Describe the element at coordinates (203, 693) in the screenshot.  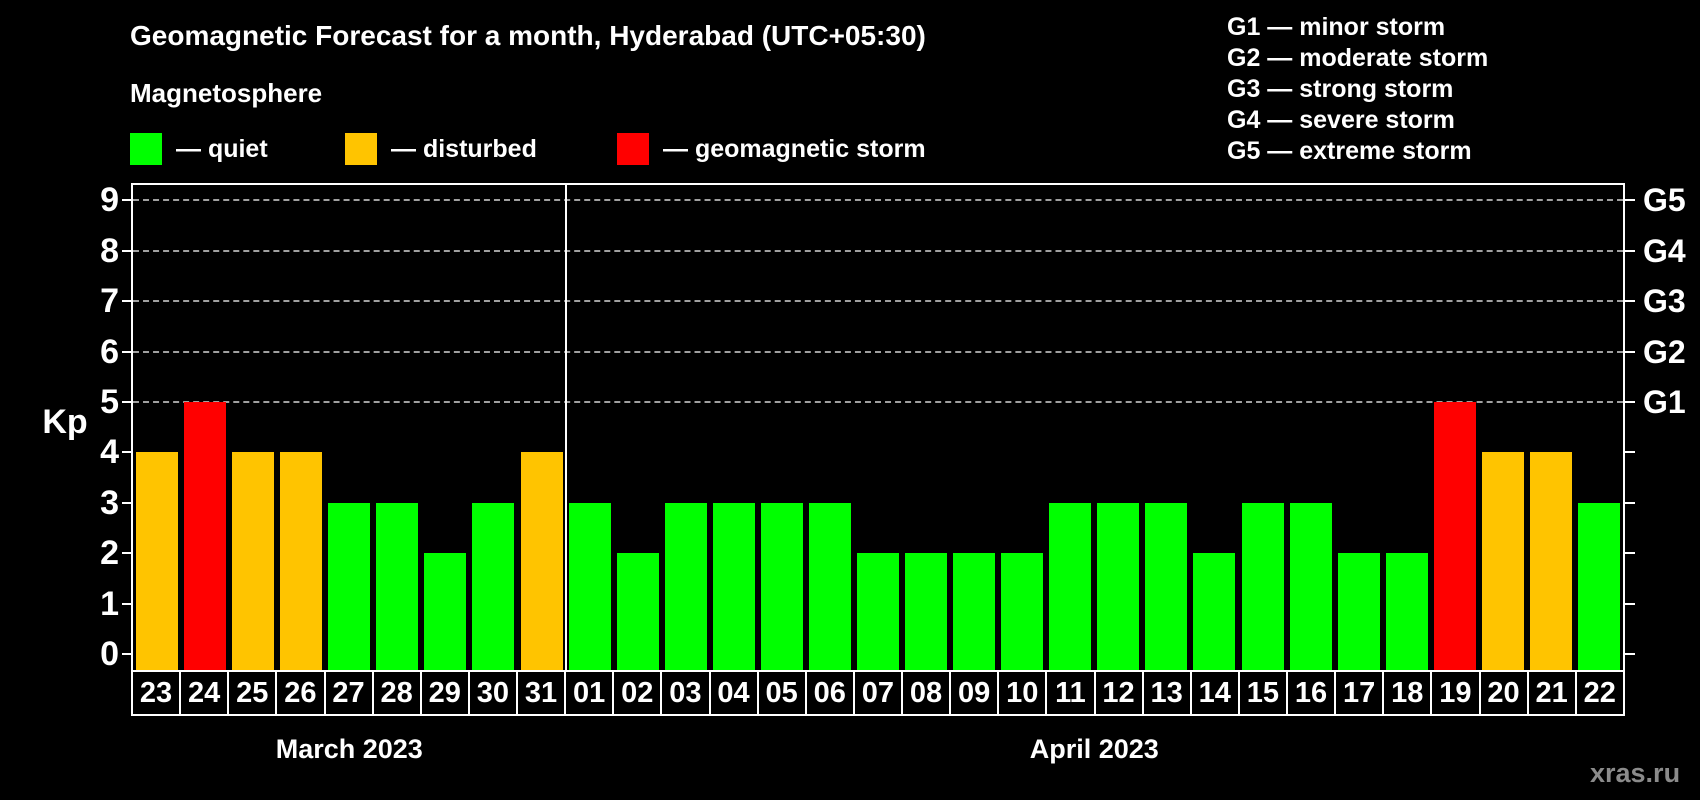
I see `date-cell-24: 24` at that location.